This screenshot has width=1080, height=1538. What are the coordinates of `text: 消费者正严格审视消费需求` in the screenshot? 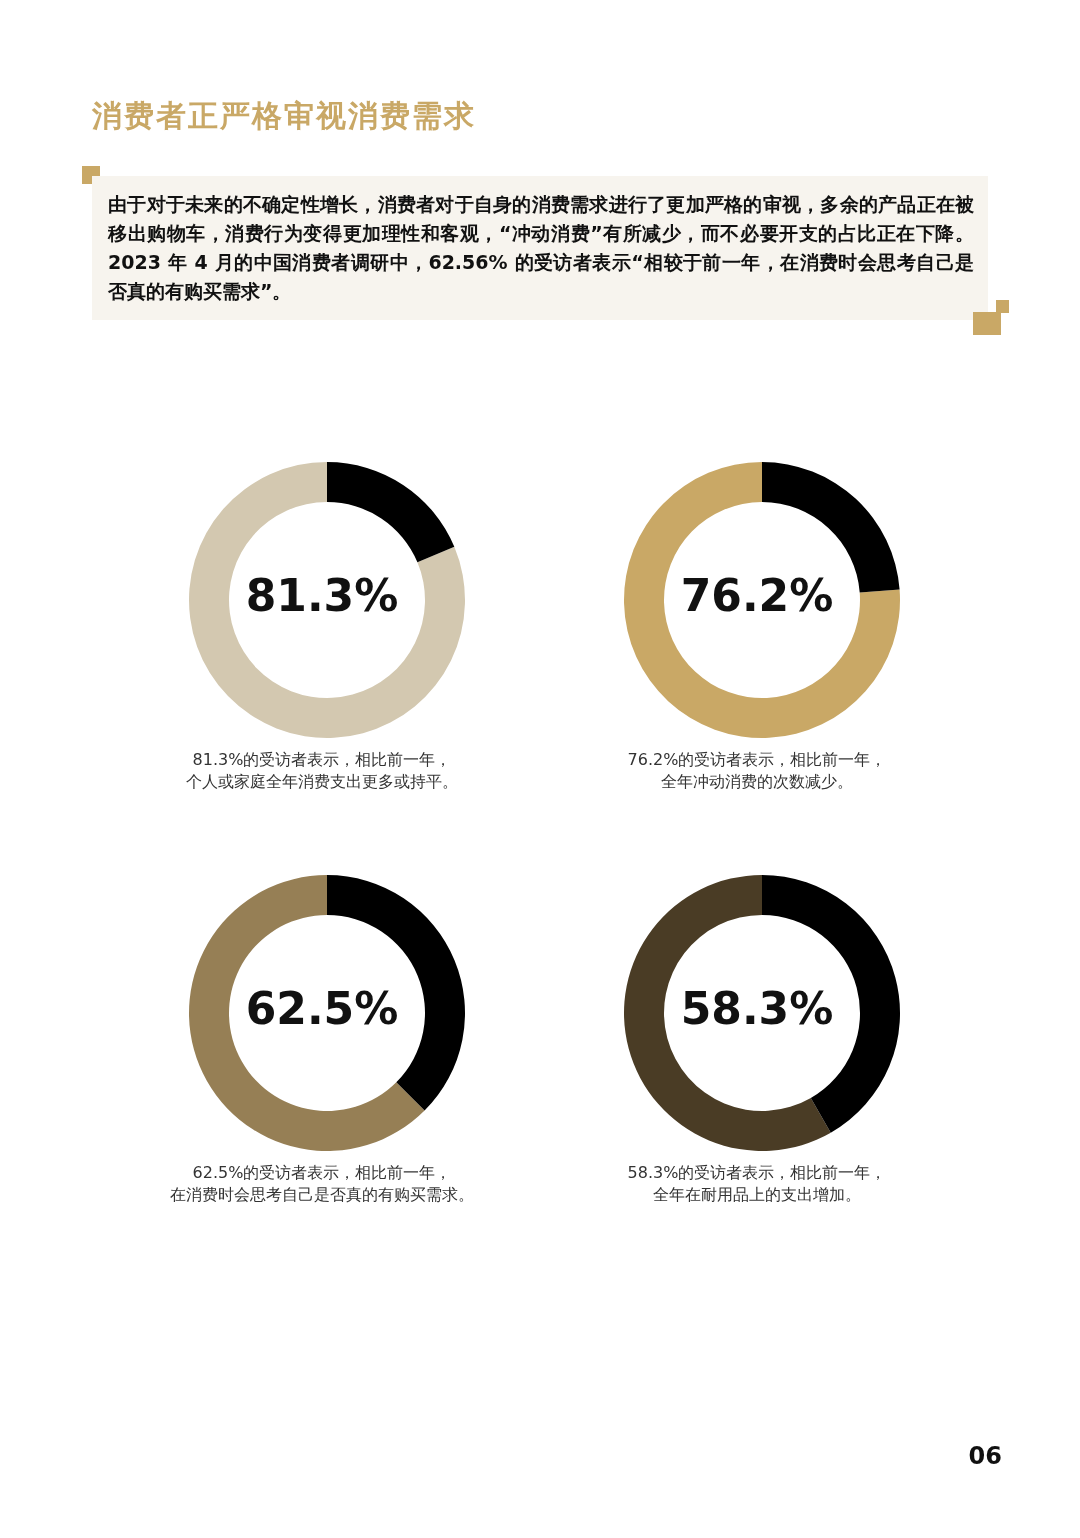 It's located at (284, 116).